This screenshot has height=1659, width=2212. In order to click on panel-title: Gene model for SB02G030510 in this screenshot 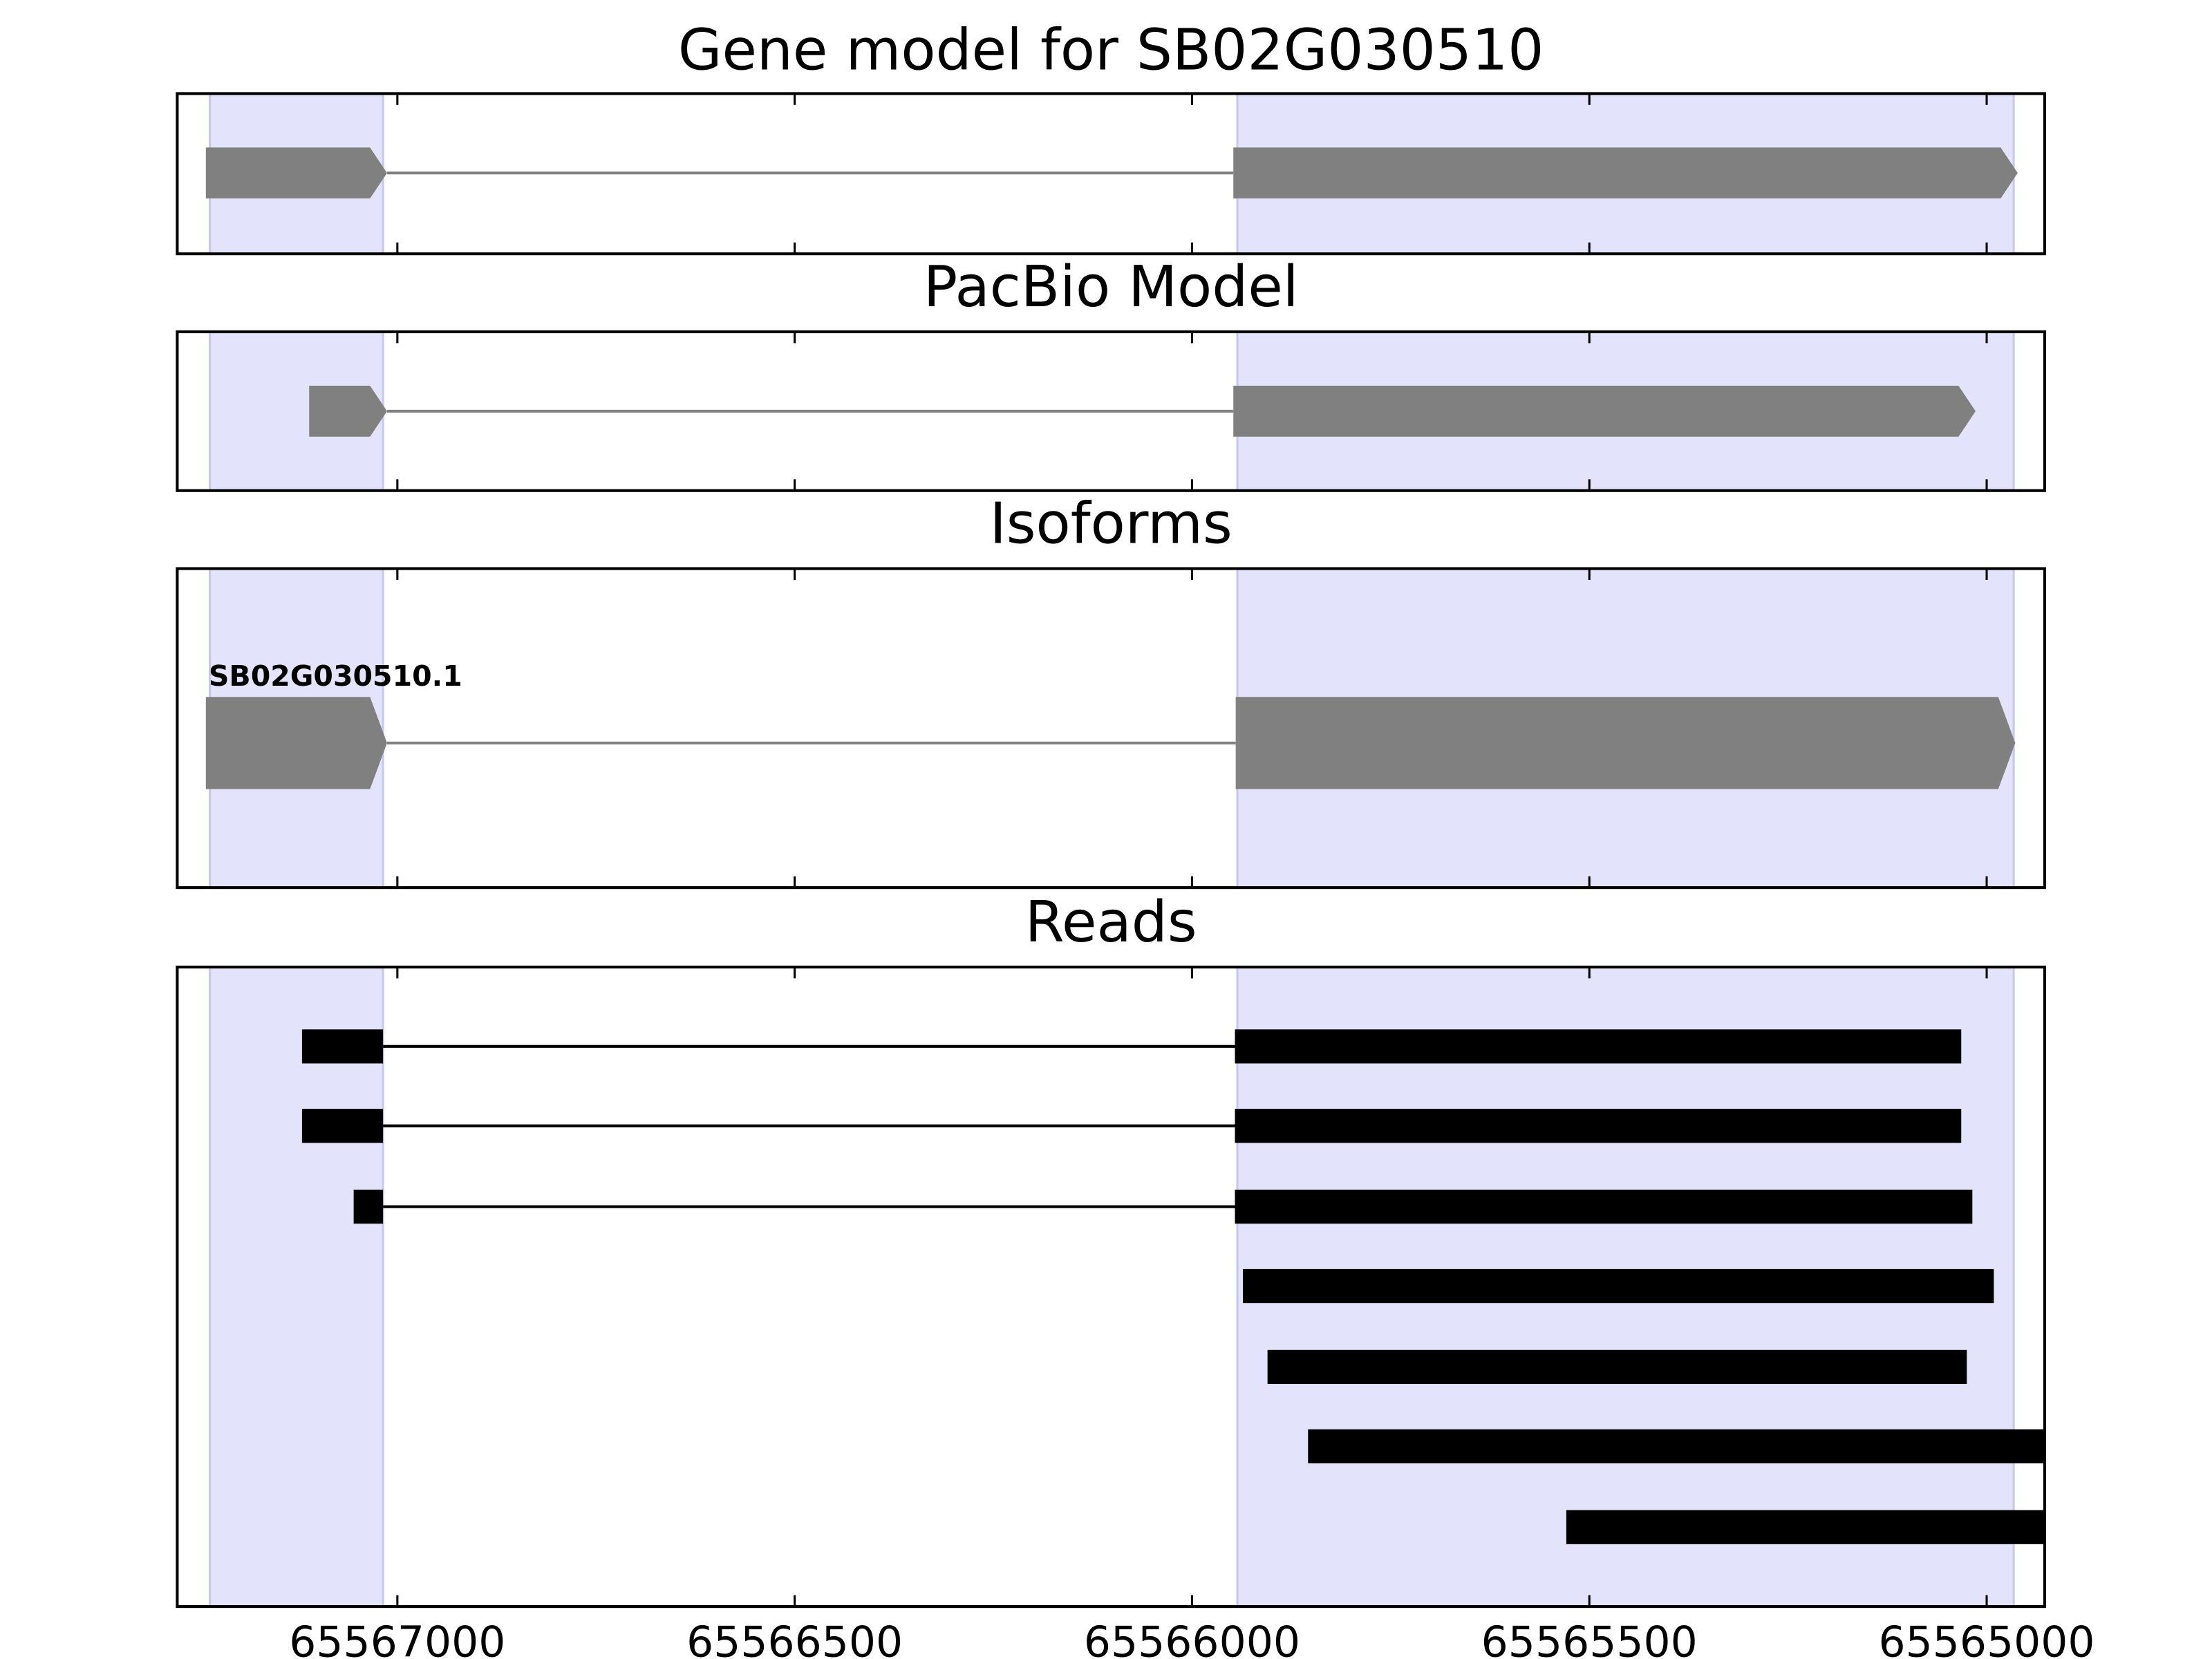, I will do `click(1111, 50)`.